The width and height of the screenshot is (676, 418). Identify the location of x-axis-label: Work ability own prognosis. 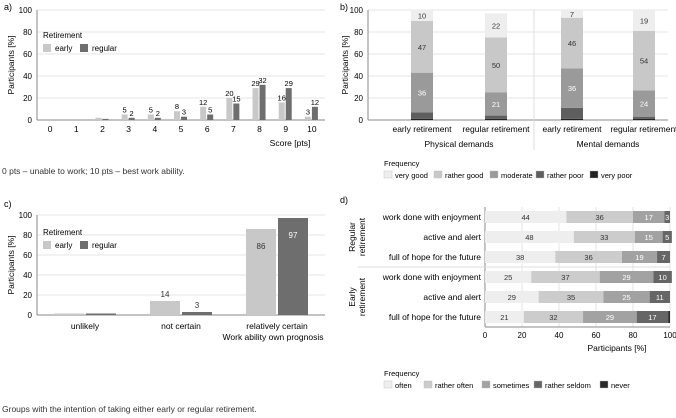
(273, 337).